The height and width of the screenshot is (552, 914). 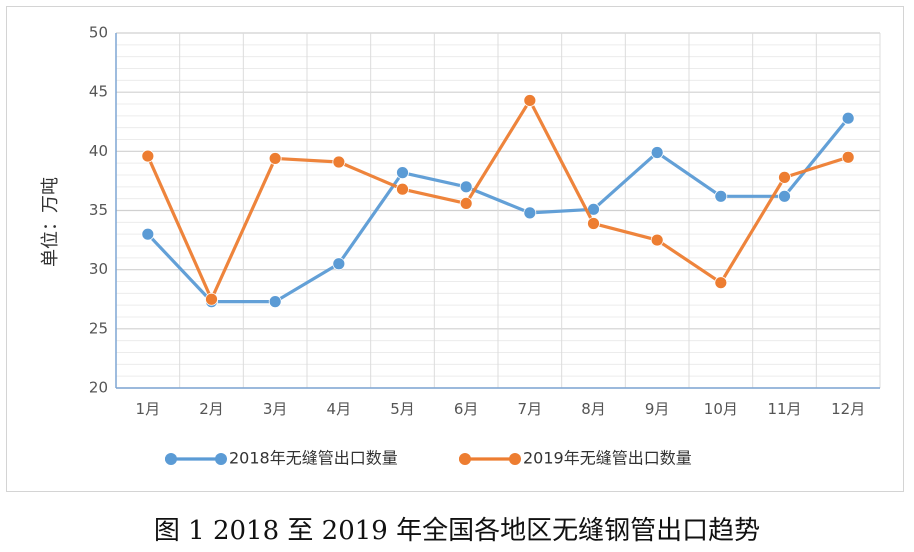 I want to click on y-tick-label: 35, so click(x=98, y=210).